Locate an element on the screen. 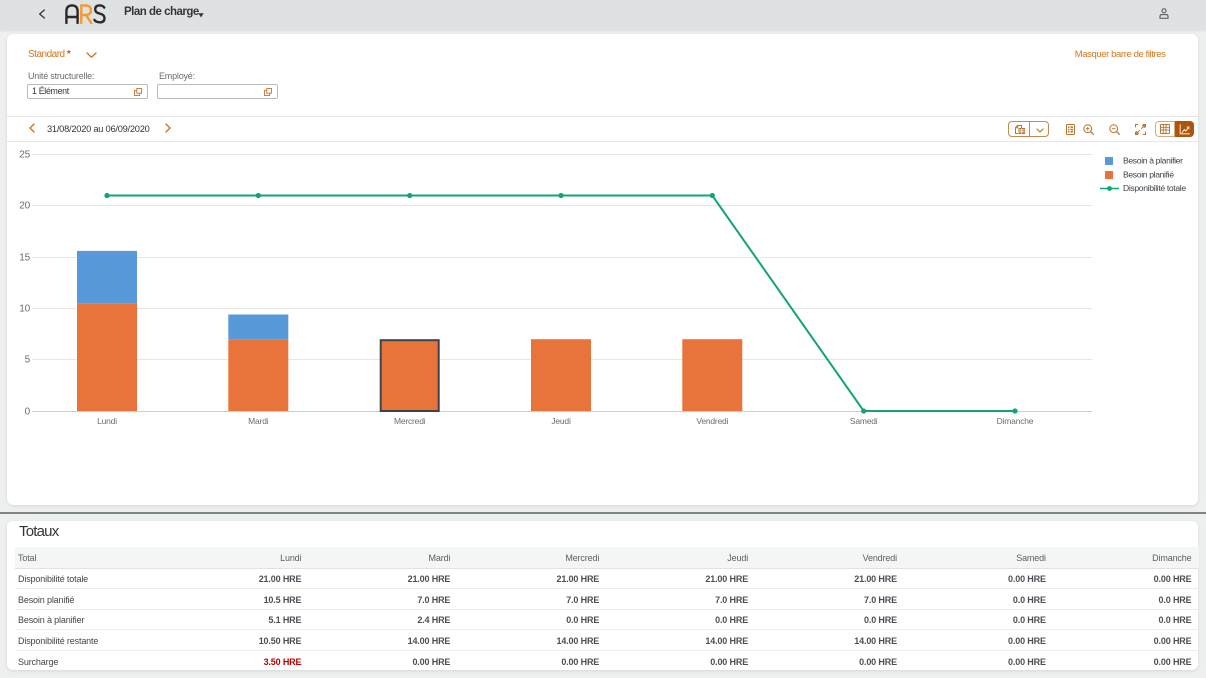  svg-text: Besoin à planifier is located at coordinates (1153, 160).